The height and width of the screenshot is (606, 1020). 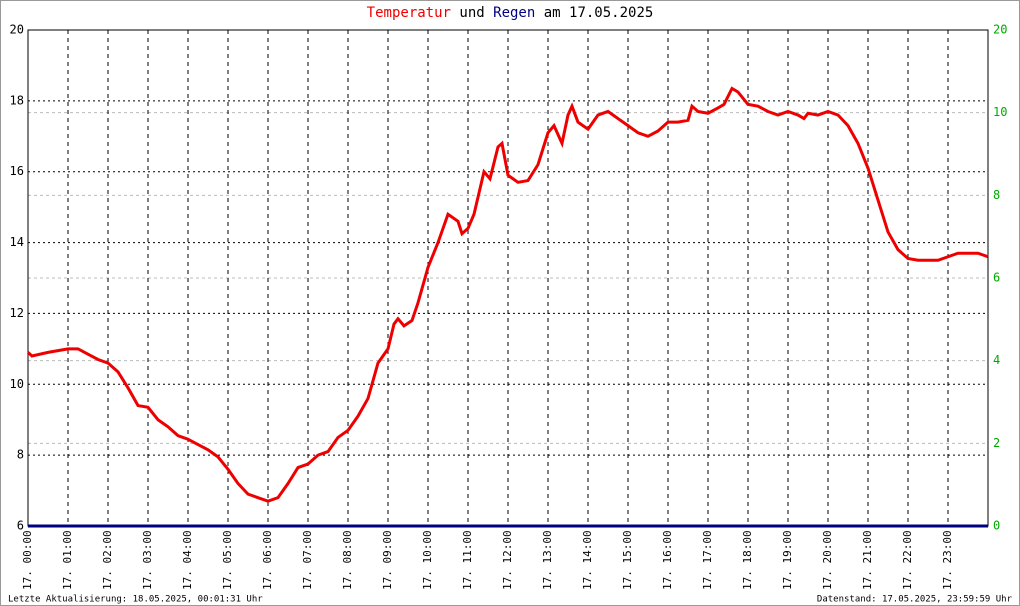 What do you see at coordinates (17, 242) in the screenshot?
I see `y-tick-label: 14` at bounding box center [17, 242].